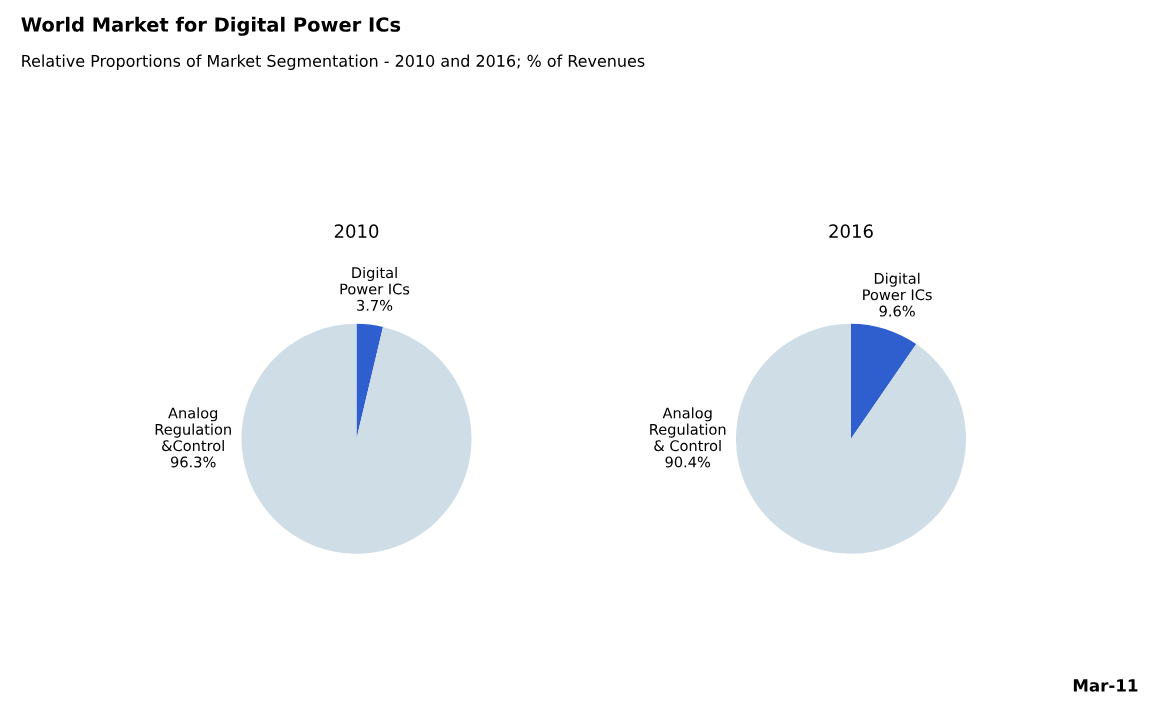 The width and height of the screenshot is (1150, 702). I want to click on data-label: 90.4%, so click(688, 462).